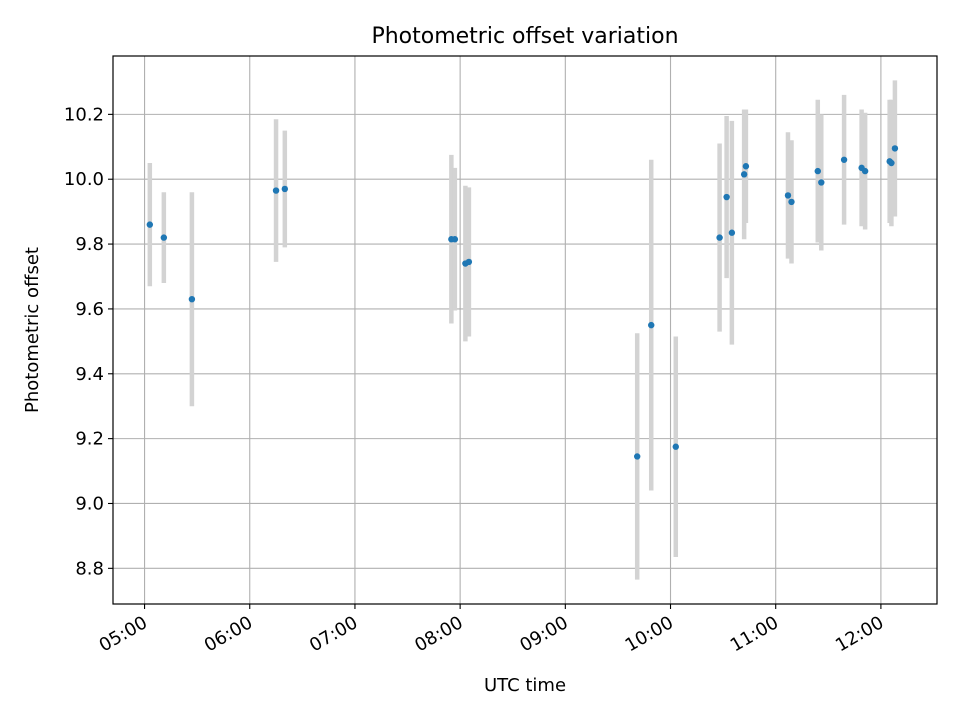  What do you see at coordinates (754, 634) in the screenshot?
I see `x-tick-label: 11:00` at bounding box center [754, 634].